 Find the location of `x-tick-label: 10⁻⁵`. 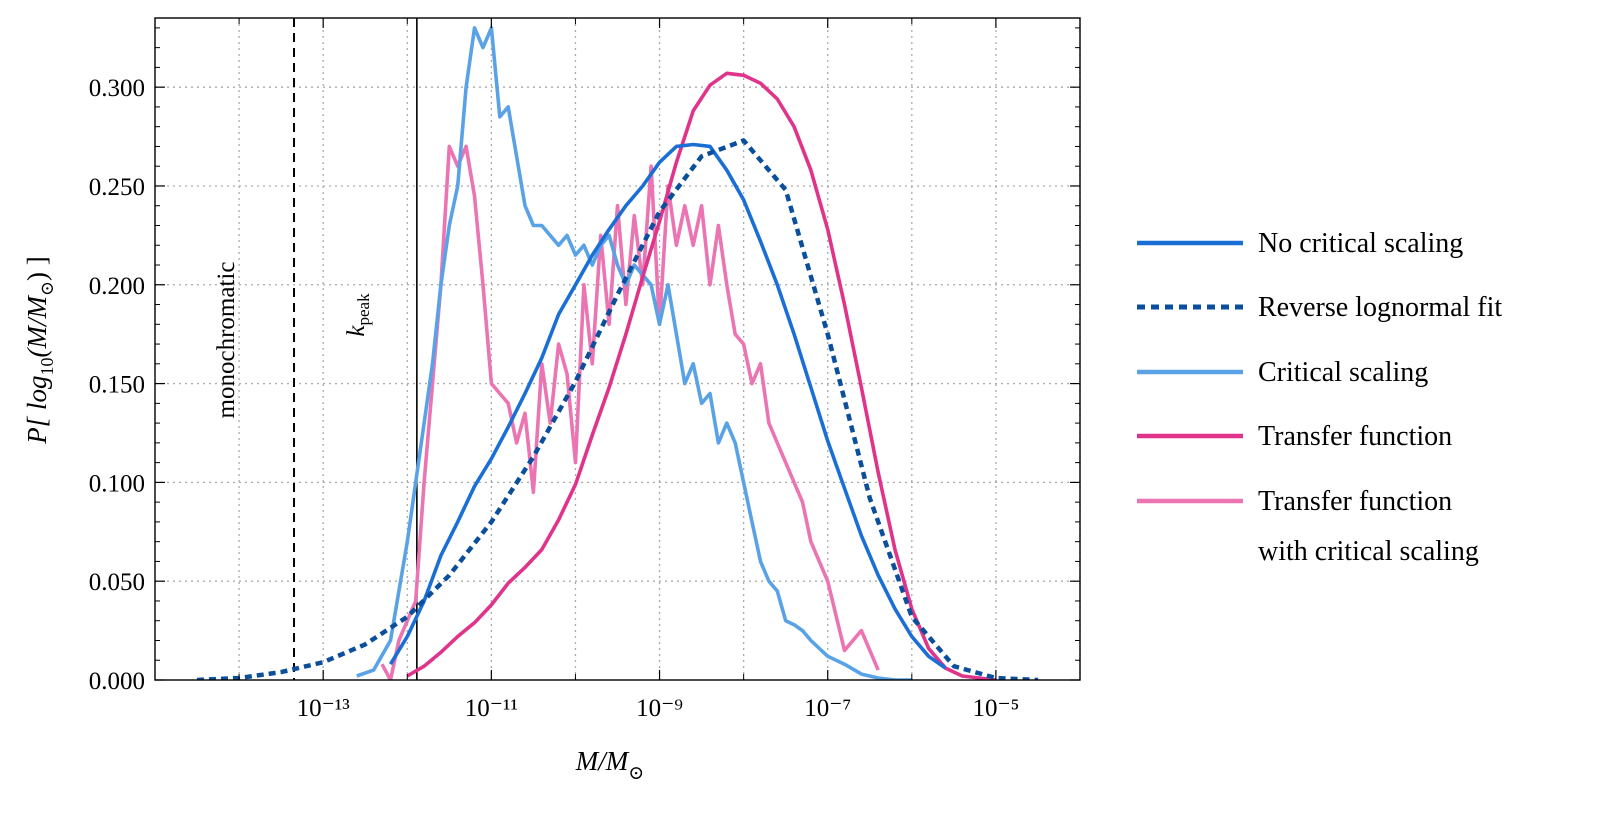

x-tick-label: 10⁻⁵ is located at coordinates (995, 708).